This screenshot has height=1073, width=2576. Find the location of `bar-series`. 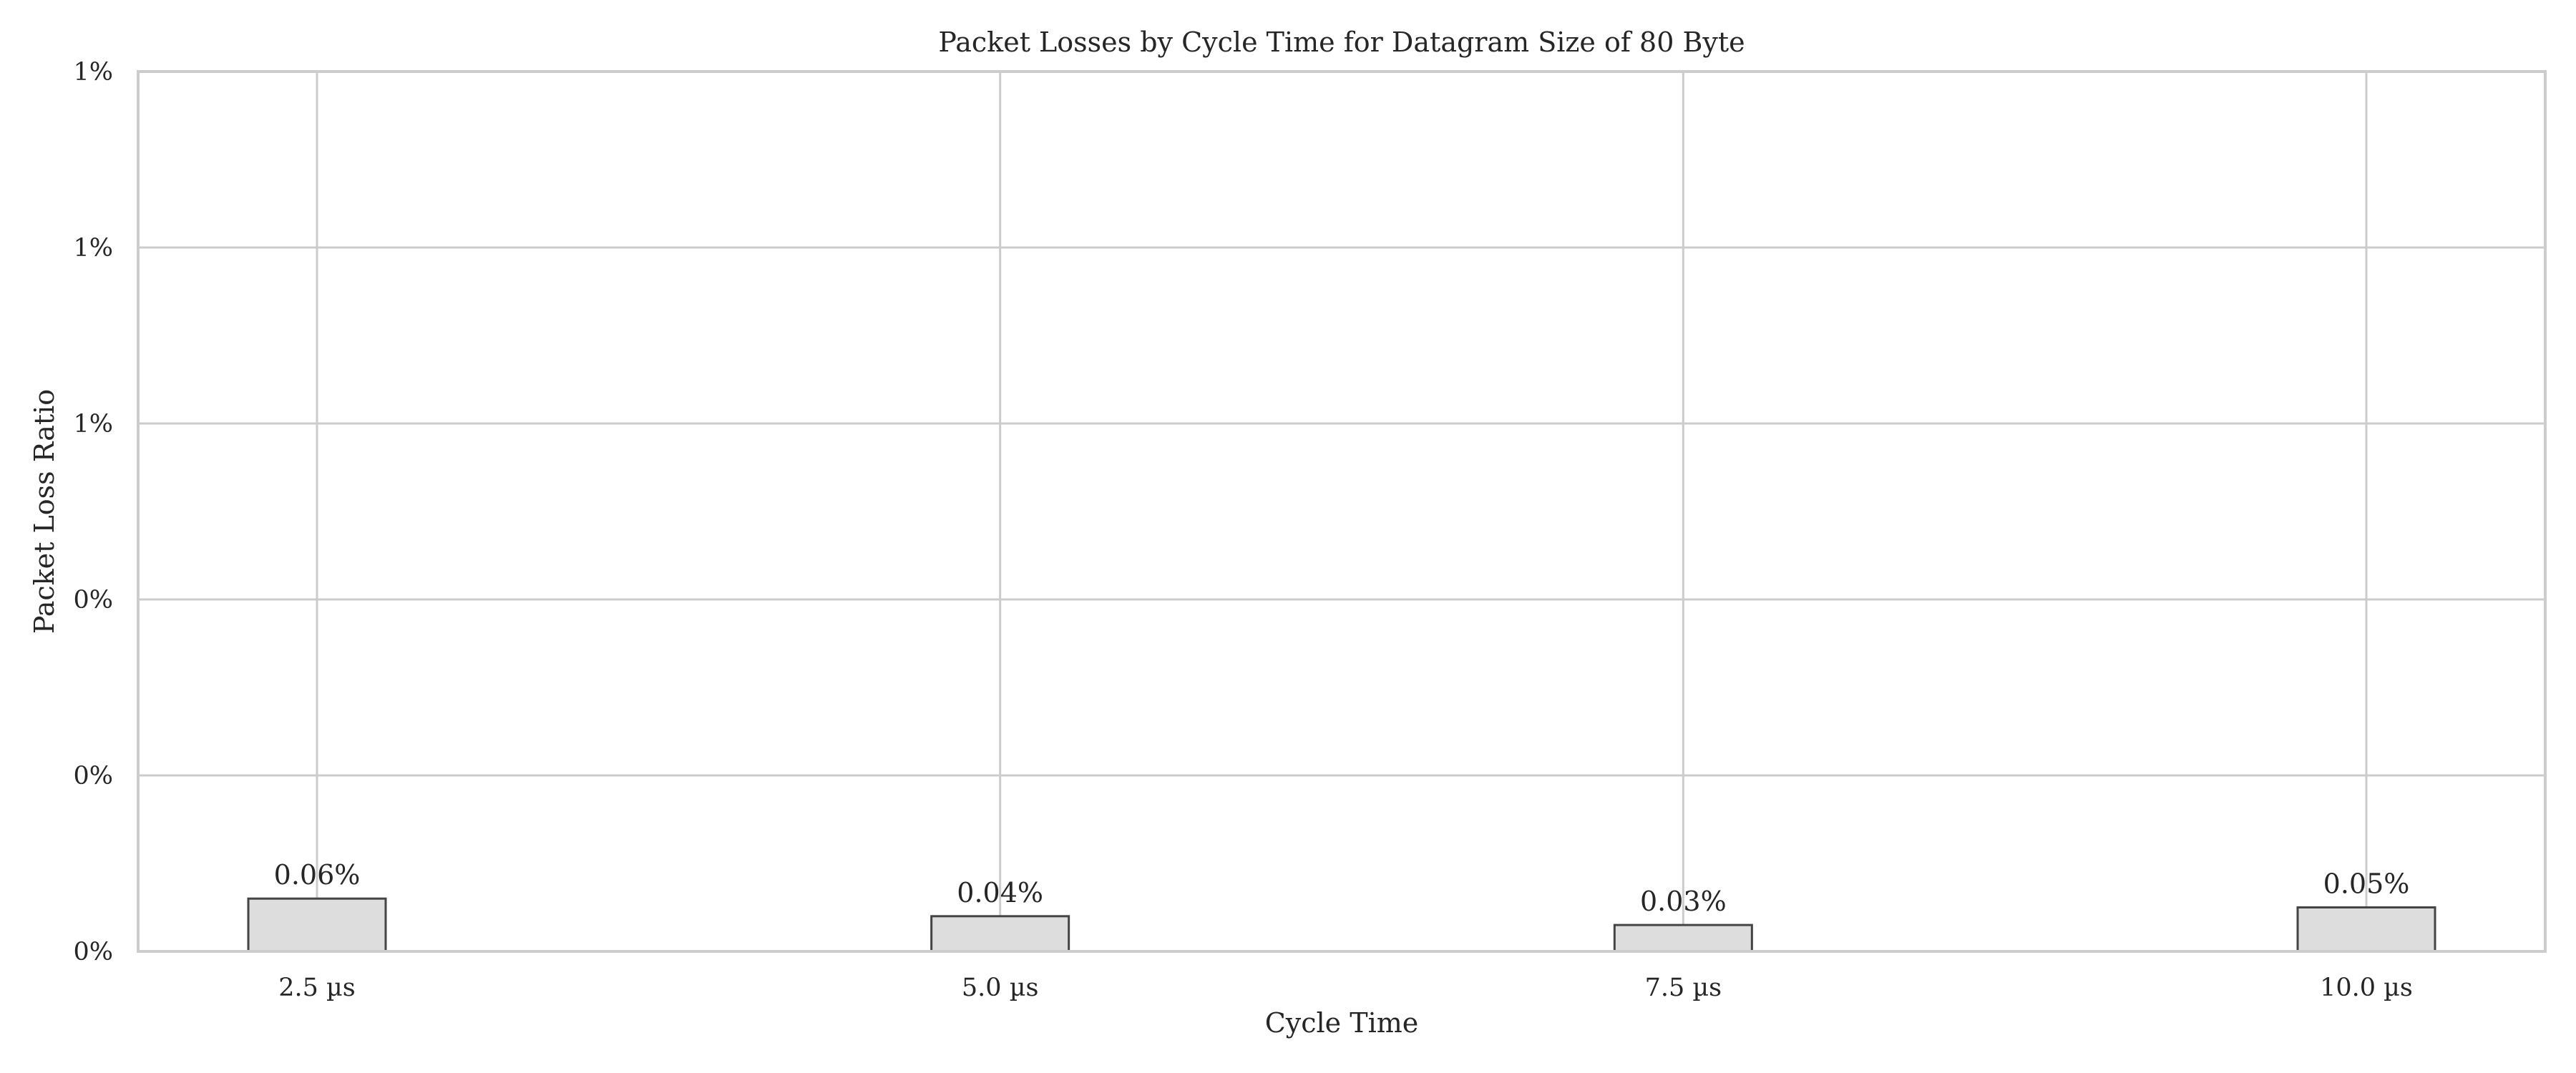

bar-series is located at coordinates (1341, 925).